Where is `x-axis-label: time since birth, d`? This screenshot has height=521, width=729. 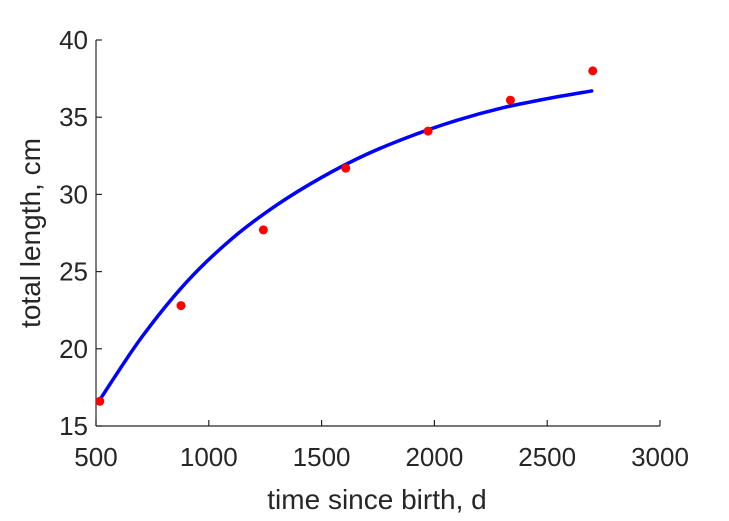 x-axis-label: time since birth, d is located at coordinates (376, 499).